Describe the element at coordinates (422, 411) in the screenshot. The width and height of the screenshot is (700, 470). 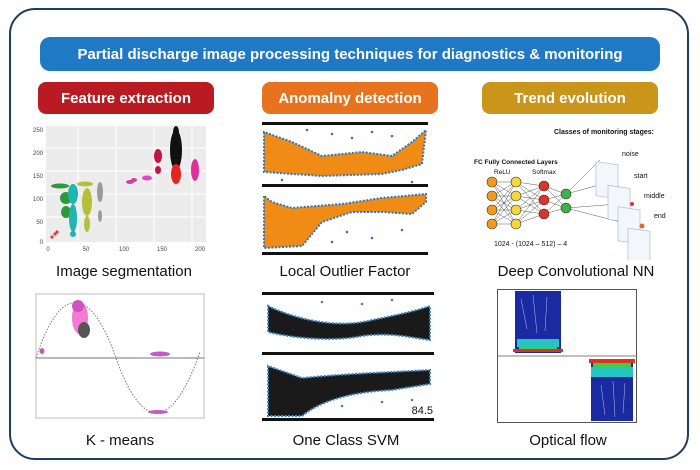
I see `ocsvm-value-label: 84.5` at that location.